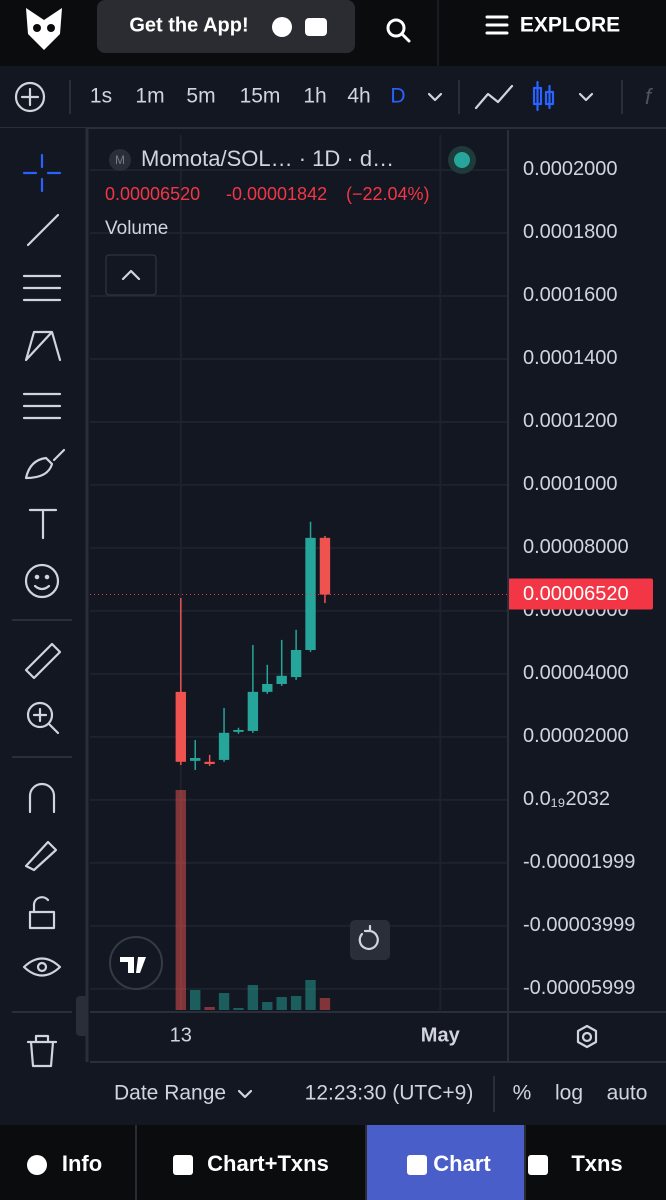  I want to click on clock: 12:23:30 (UTC+9), so click(389, 1093).